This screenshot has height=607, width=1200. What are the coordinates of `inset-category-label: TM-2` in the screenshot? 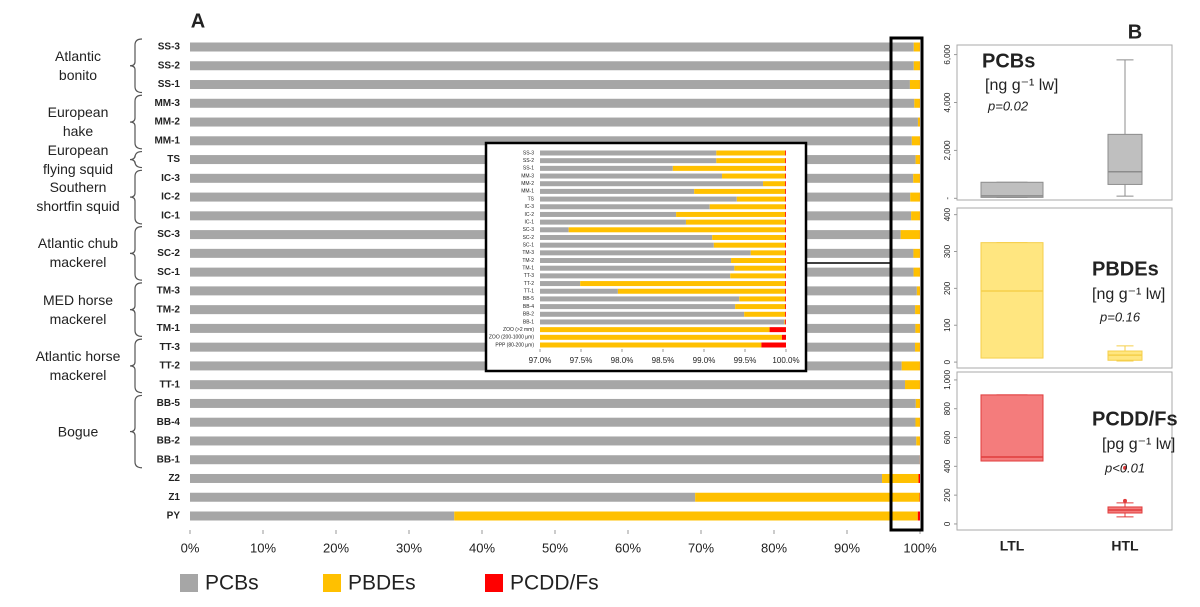 It's located at (528, 261).